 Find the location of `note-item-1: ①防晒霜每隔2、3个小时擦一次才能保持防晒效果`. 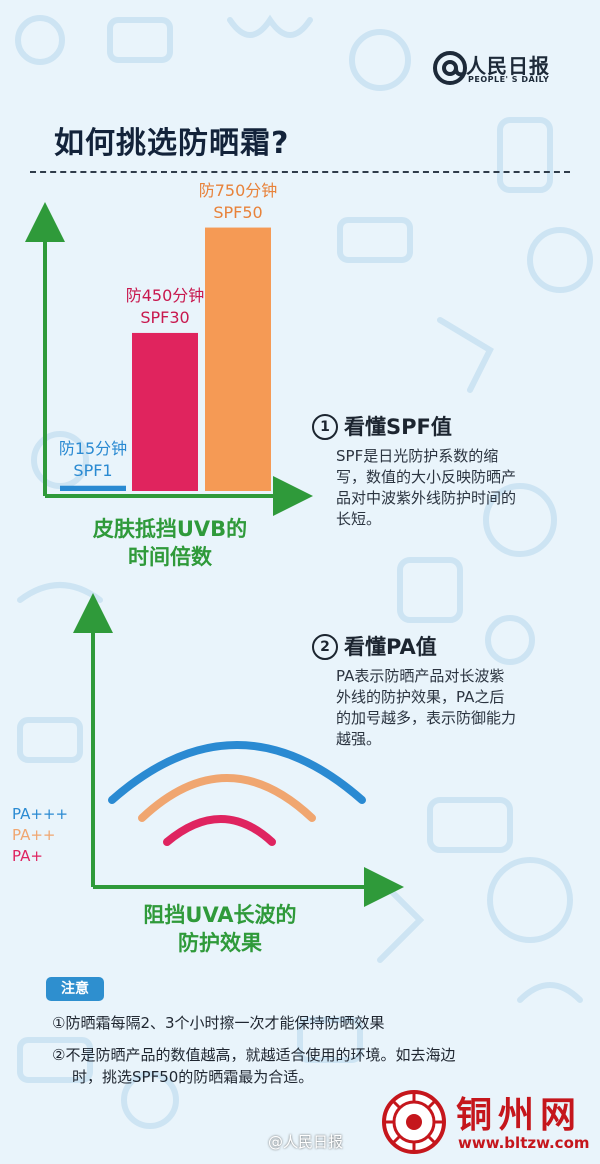

note-item-1: ①防晒霜每隔2、3个小时擦一次才能保持防晒效果 is located at coordinates (218, 1023).